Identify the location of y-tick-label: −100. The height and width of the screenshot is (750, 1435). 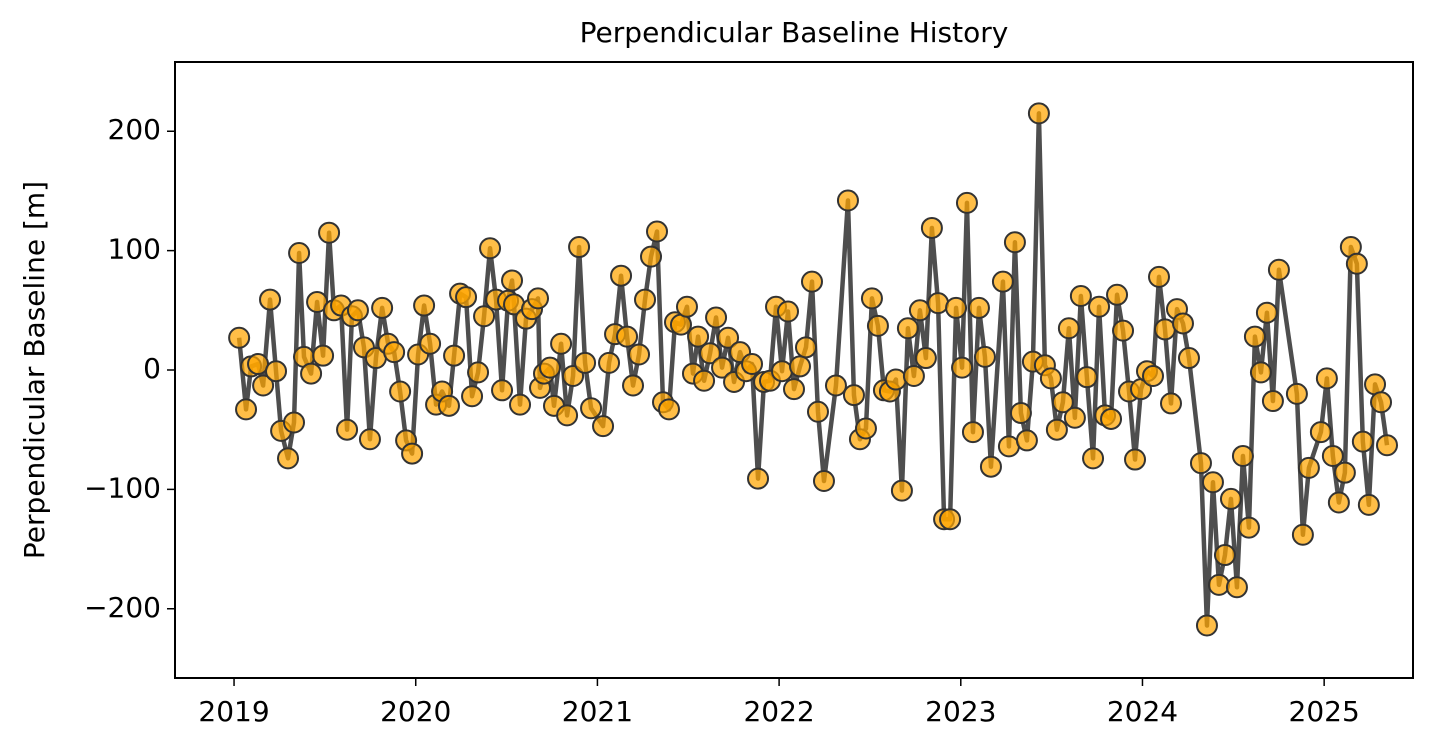
(122, 487).